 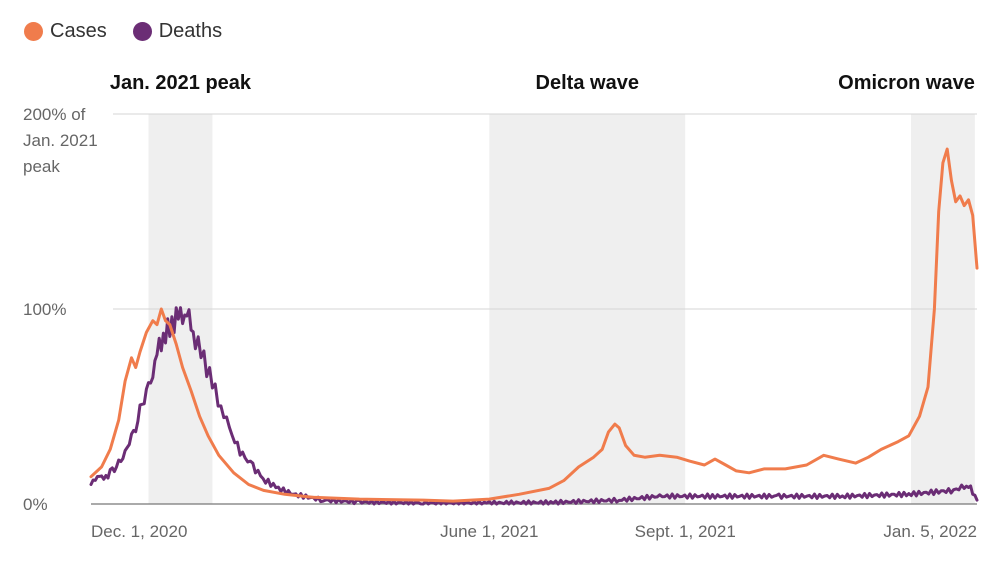 I want to click on legend: Cases Deaths, so click(x=136, y=31).